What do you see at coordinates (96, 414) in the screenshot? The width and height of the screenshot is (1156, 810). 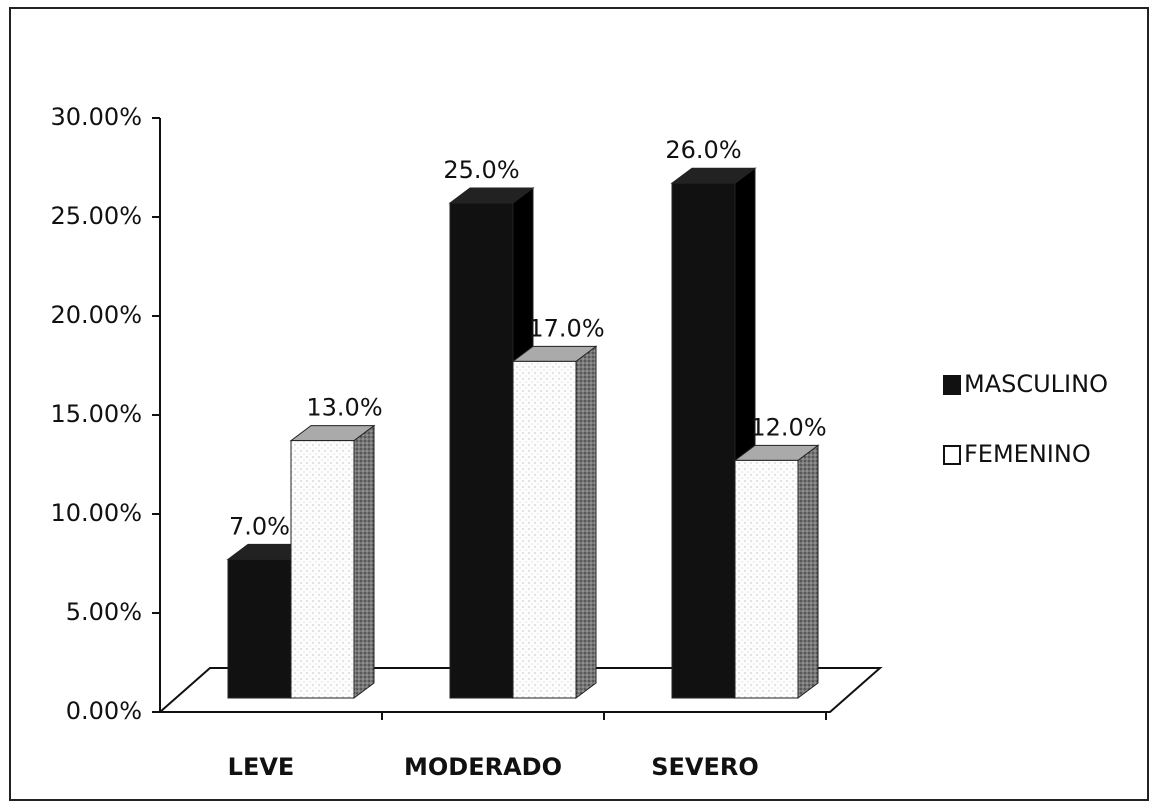 I see `y-tick-label: 15.00%` at bounding box center [96, 414].